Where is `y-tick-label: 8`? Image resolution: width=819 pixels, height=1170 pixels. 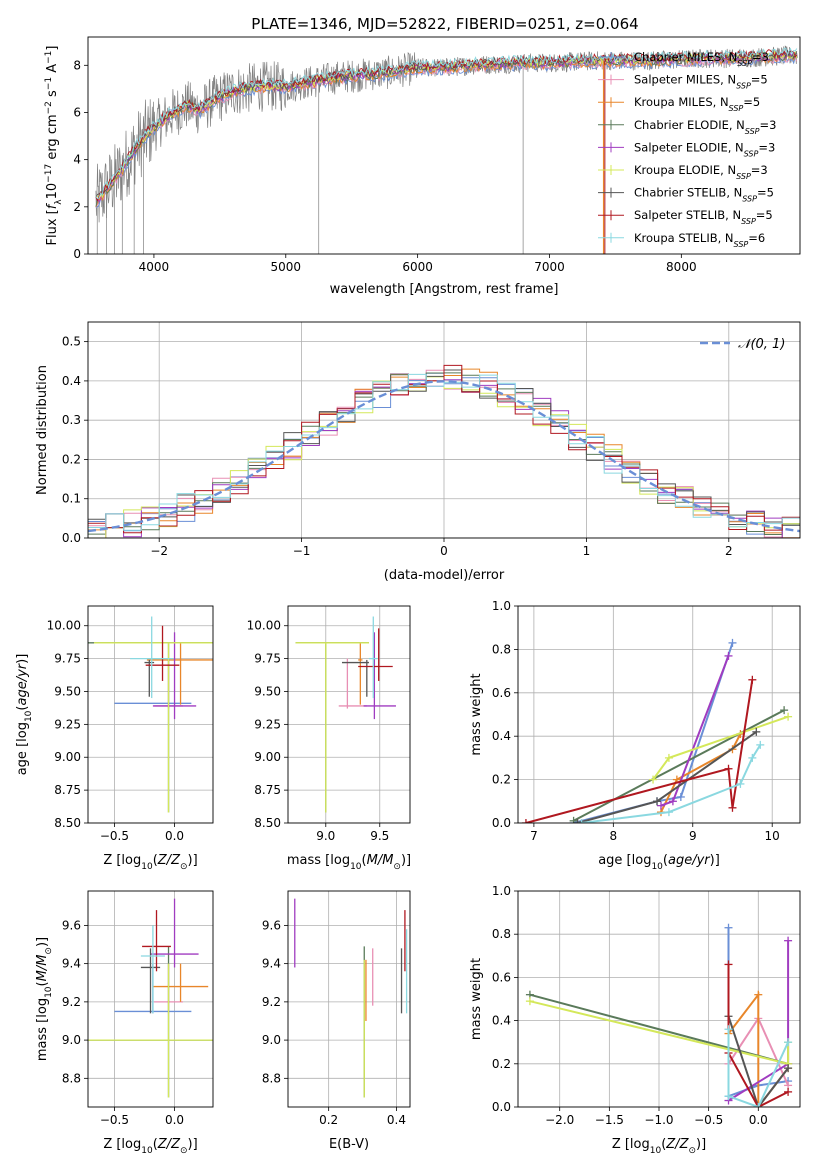
y-tick-label: 8 is located at coordinates (77, 65).